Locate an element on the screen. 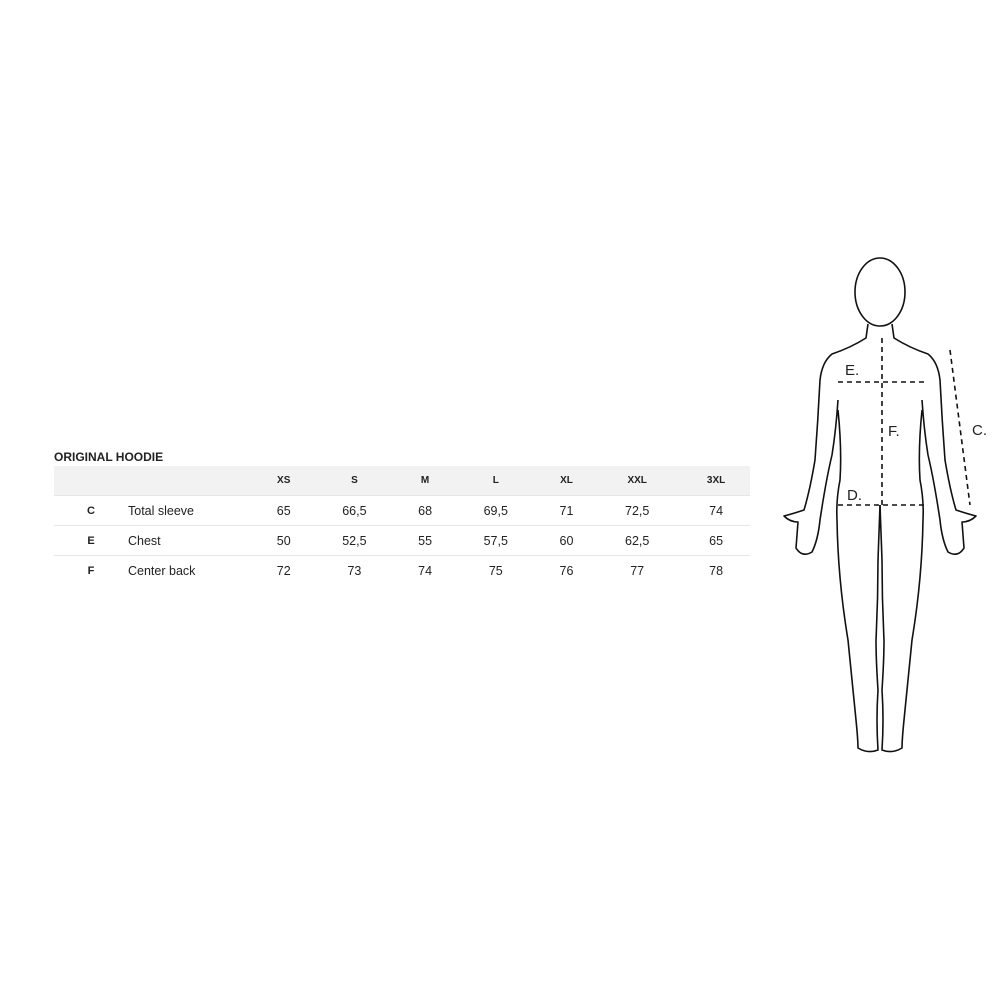 This screenshot has height=1000, width=1000. label-f: F. is located at coordinates (894, 431).